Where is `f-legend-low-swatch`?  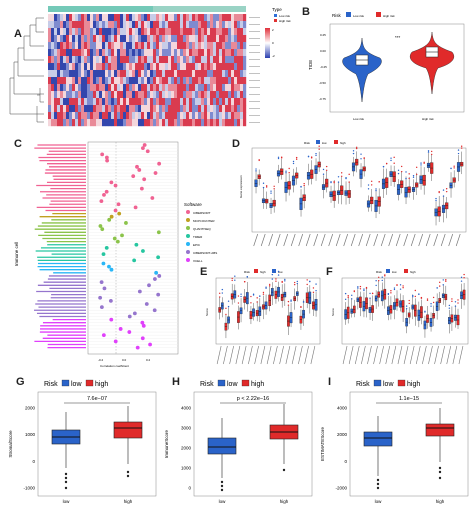 f-legend-low-swatch is located at coordinates (388, 271).